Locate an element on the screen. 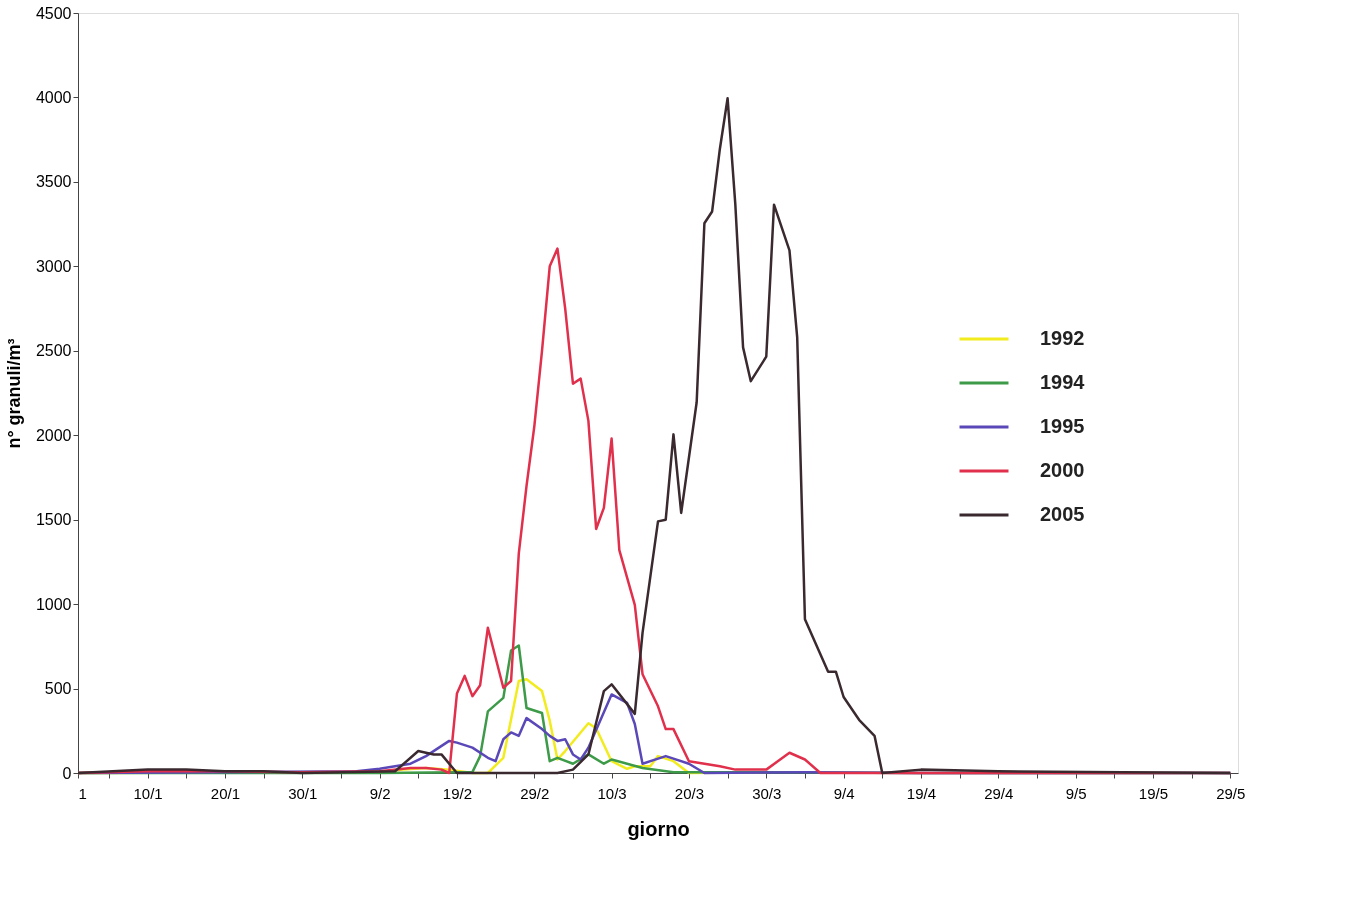  legend-label: 2005 is located at coordinates (1062, 514).